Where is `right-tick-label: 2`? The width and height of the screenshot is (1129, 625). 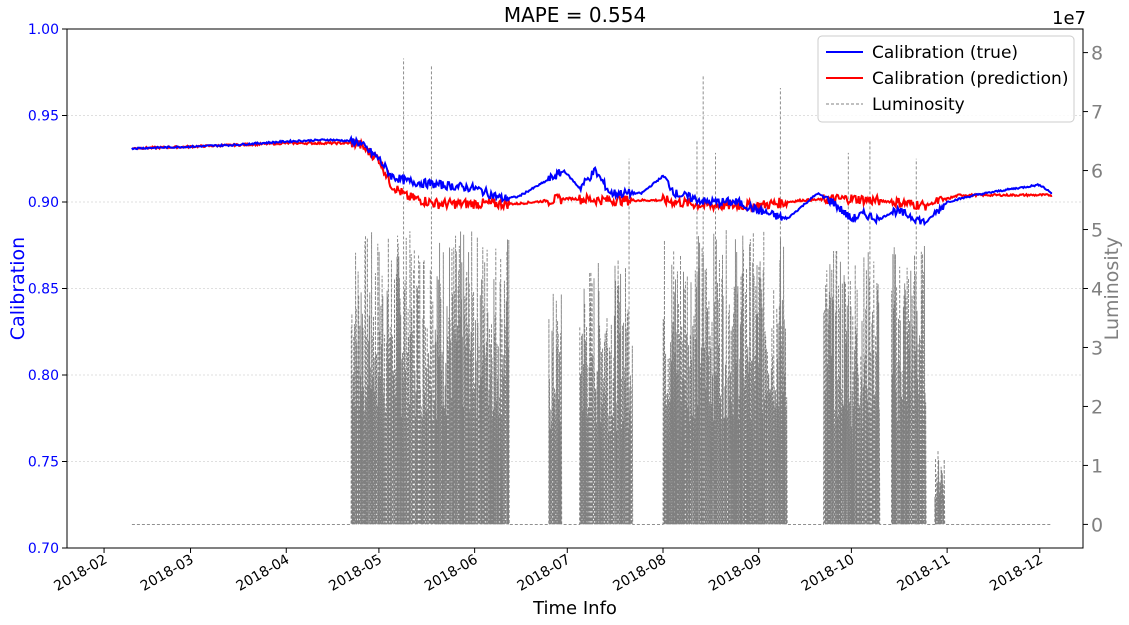
right-tick-label: 2 is located at coordinates (1097, 407).